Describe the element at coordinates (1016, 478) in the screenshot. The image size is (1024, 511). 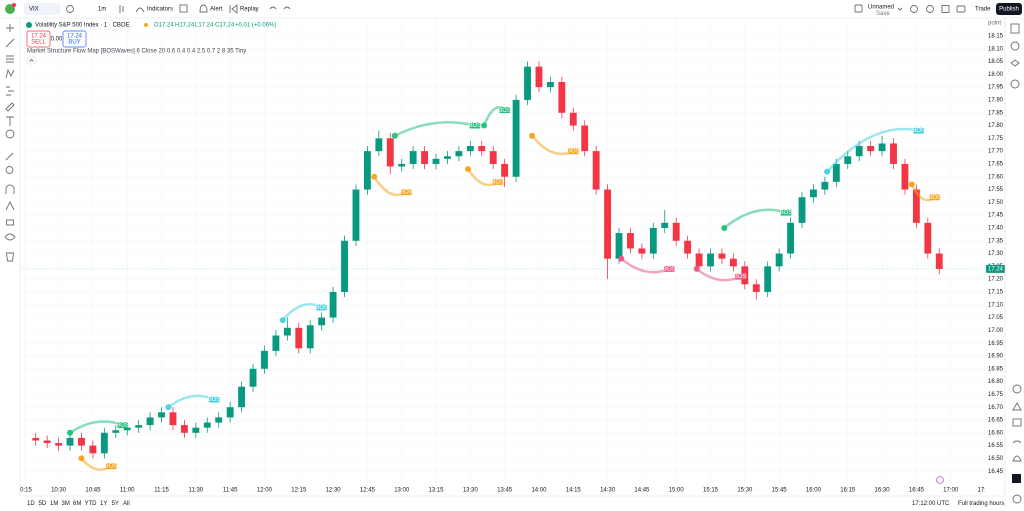
I see `apps-icon` at that location.